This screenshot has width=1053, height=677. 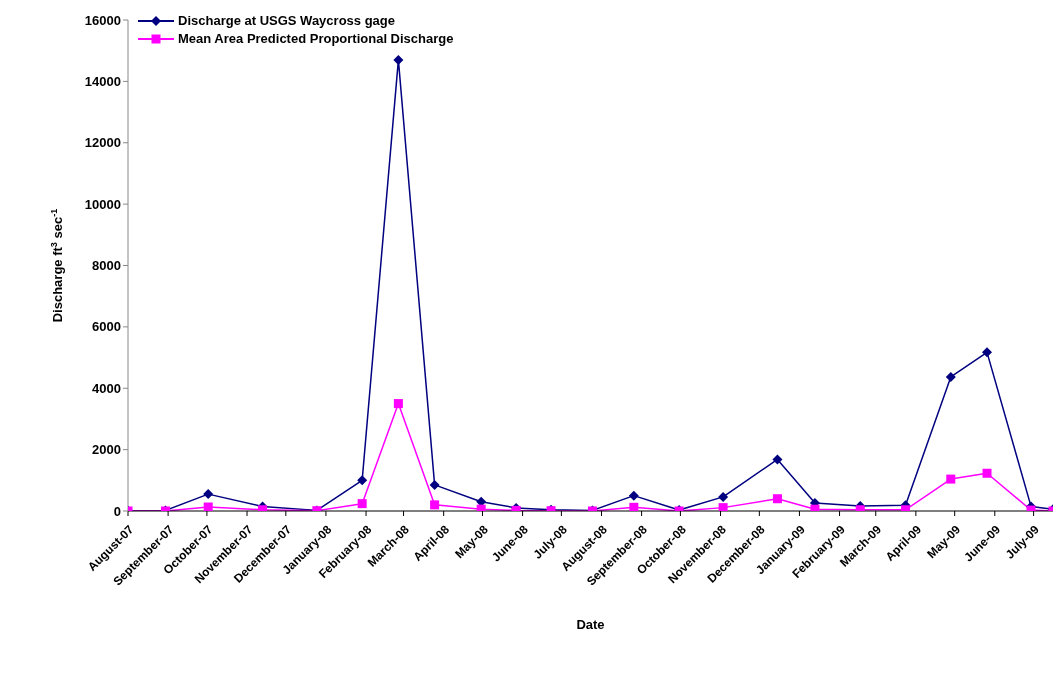 What do you see at coordinates (102, 143) in the screenshot?
I see `y-tick-label: 12000` at bounding box center [102, 143].